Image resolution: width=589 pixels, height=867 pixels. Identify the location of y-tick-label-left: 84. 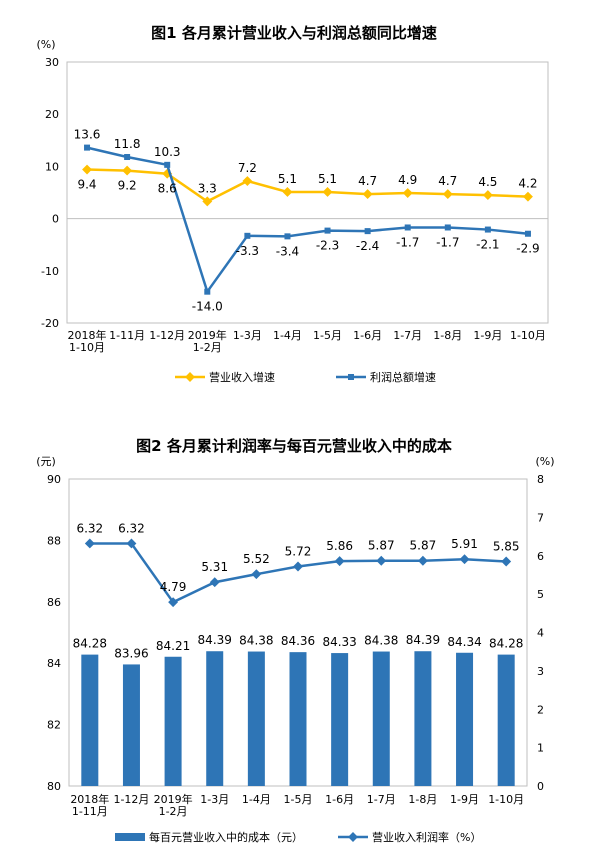
(54, 663).